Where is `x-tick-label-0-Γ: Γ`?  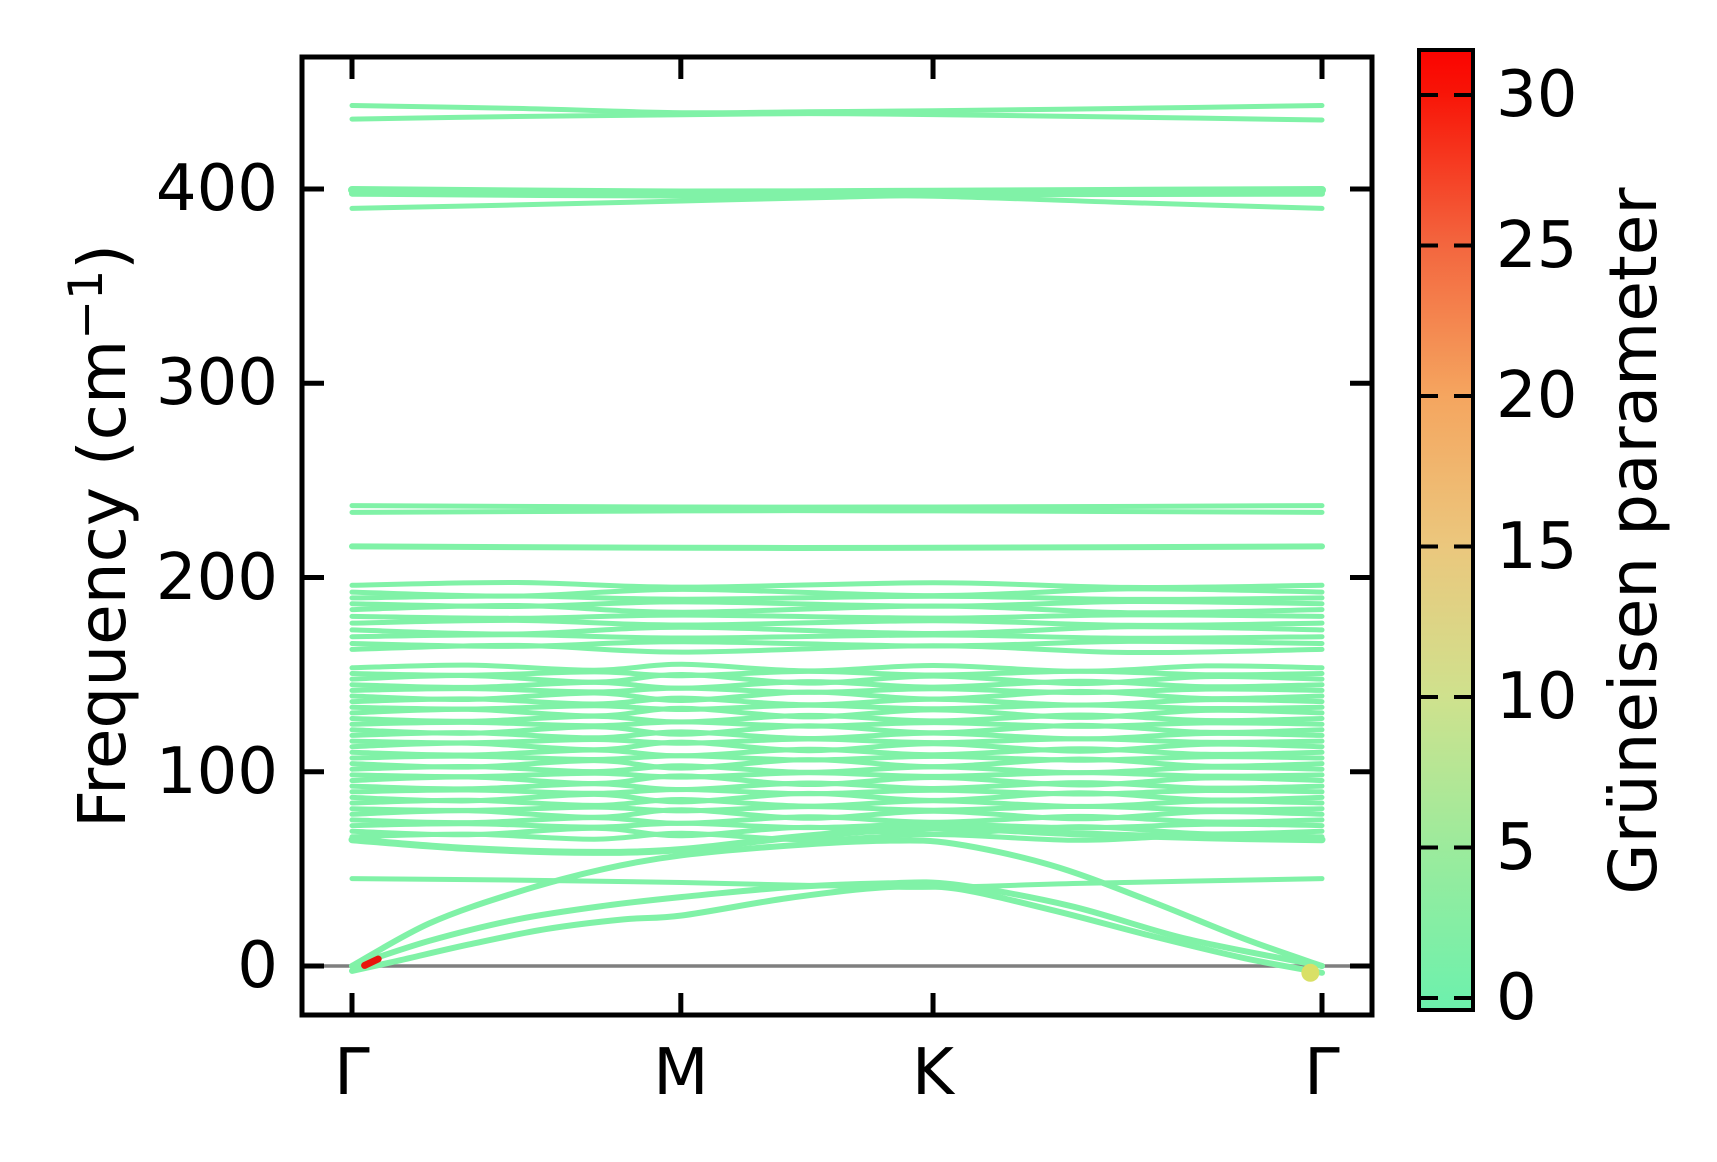
x-tick-label-0-Γ: Γ is located at coordinates (352, 1073).